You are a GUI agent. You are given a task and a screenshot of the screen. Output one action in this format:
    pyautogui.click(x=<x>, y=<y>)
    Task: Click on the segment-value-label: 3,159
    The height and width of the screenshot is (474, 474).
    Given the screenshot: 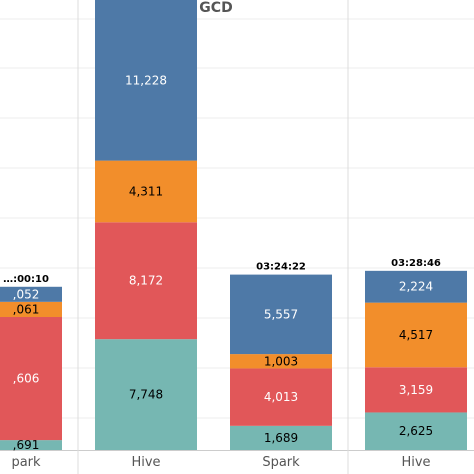 What is the action you would take?
    pyautogui.click(x=416, y=390)
    